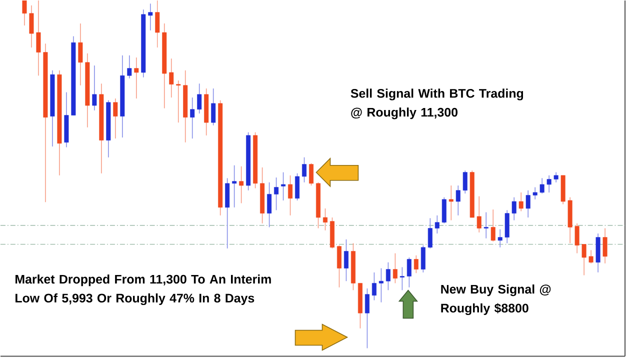 Image resolution: width=640 pixels, height=360 pixels. Describe the element at coordinates (496, 299) in the screenshot. I see `annotation: New Buy Signal @ Roughly $8800` at that location.